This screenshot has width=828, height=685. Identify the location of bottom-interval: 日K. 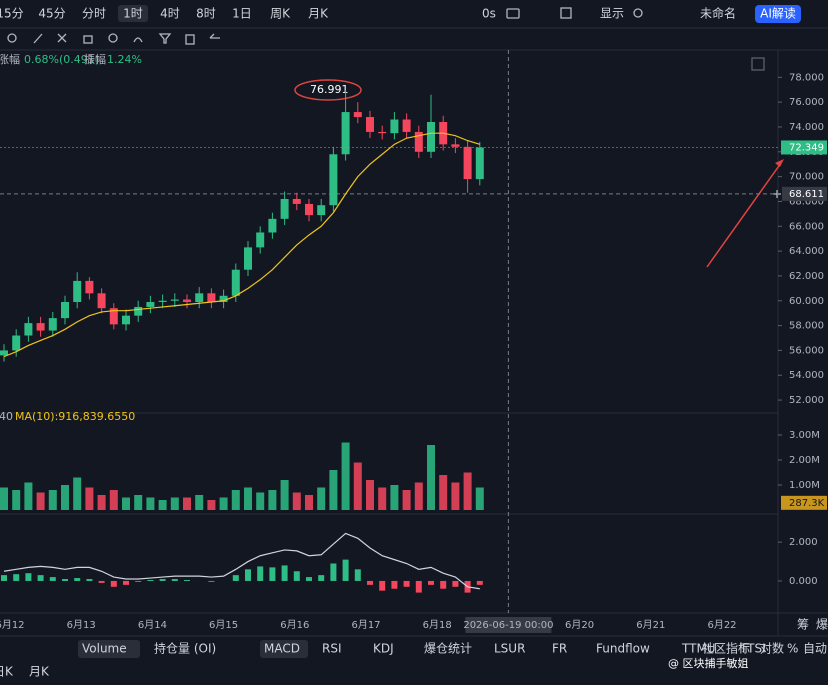
(7, 672).